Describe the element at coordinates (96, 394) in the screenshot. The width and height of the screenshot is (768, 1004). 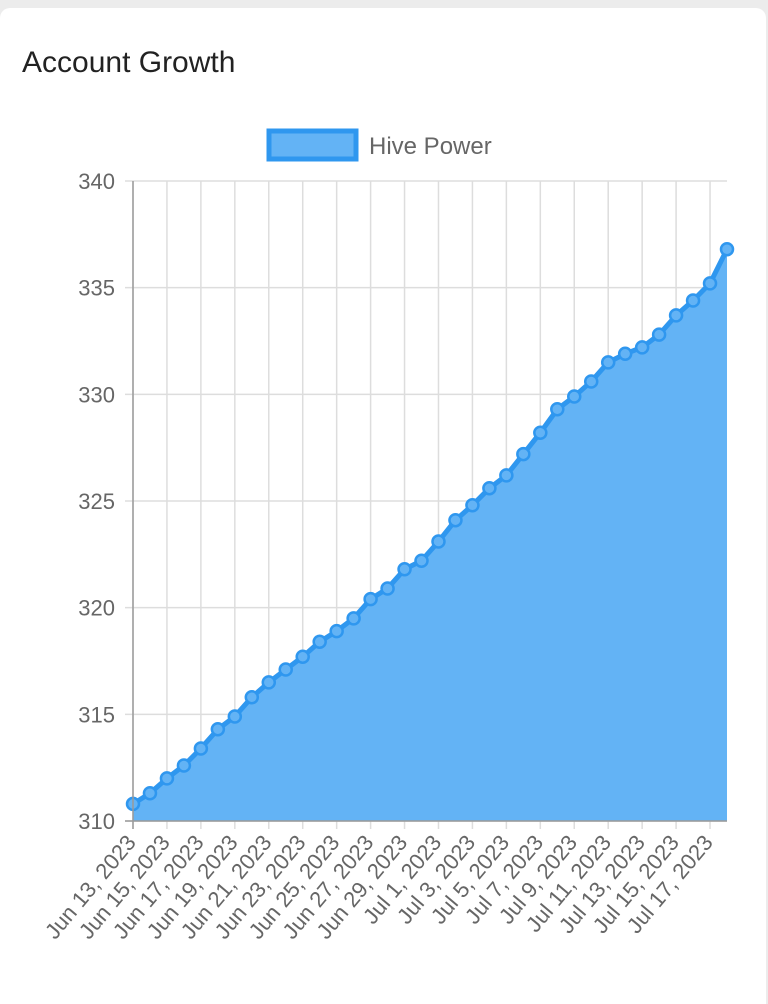
I see `y-tick-label-330: 330` at that location.